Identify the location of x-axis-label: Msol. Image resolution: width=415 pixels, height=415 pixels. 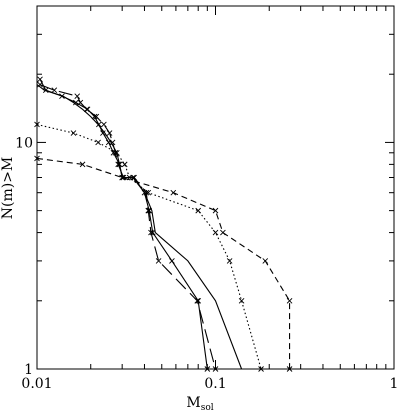
(199, 404).